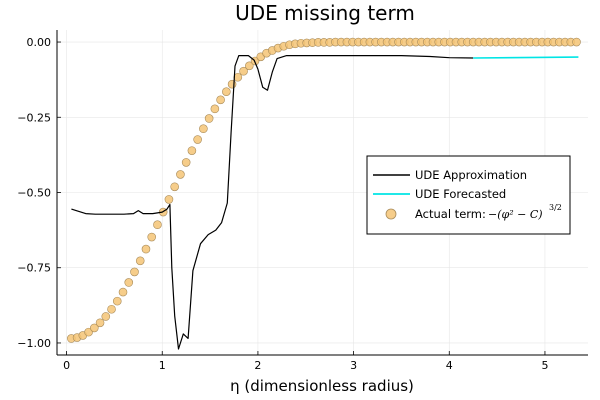 The image size is (600, 400). I want to click on y-tick-label: 0.00, so click(39, 42).